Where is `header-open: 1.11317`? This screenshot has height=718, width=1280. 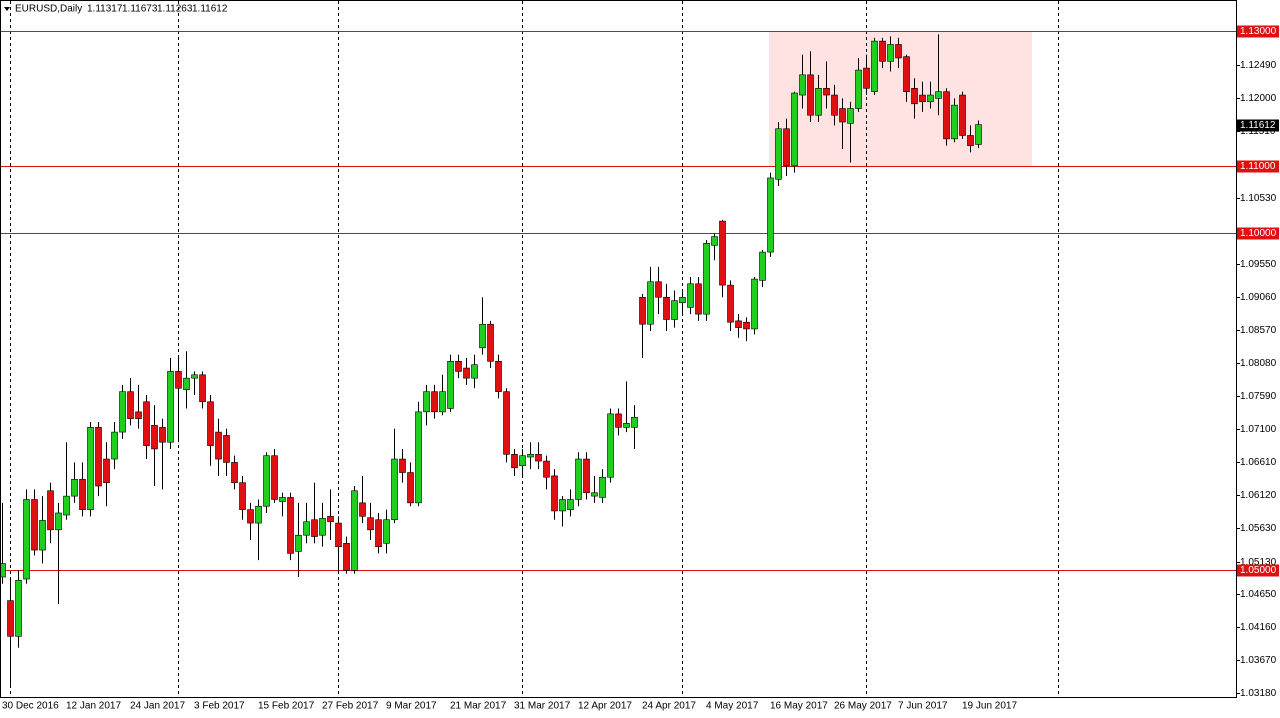
header-open: 1.11317 is located at coordinates (105, 9).